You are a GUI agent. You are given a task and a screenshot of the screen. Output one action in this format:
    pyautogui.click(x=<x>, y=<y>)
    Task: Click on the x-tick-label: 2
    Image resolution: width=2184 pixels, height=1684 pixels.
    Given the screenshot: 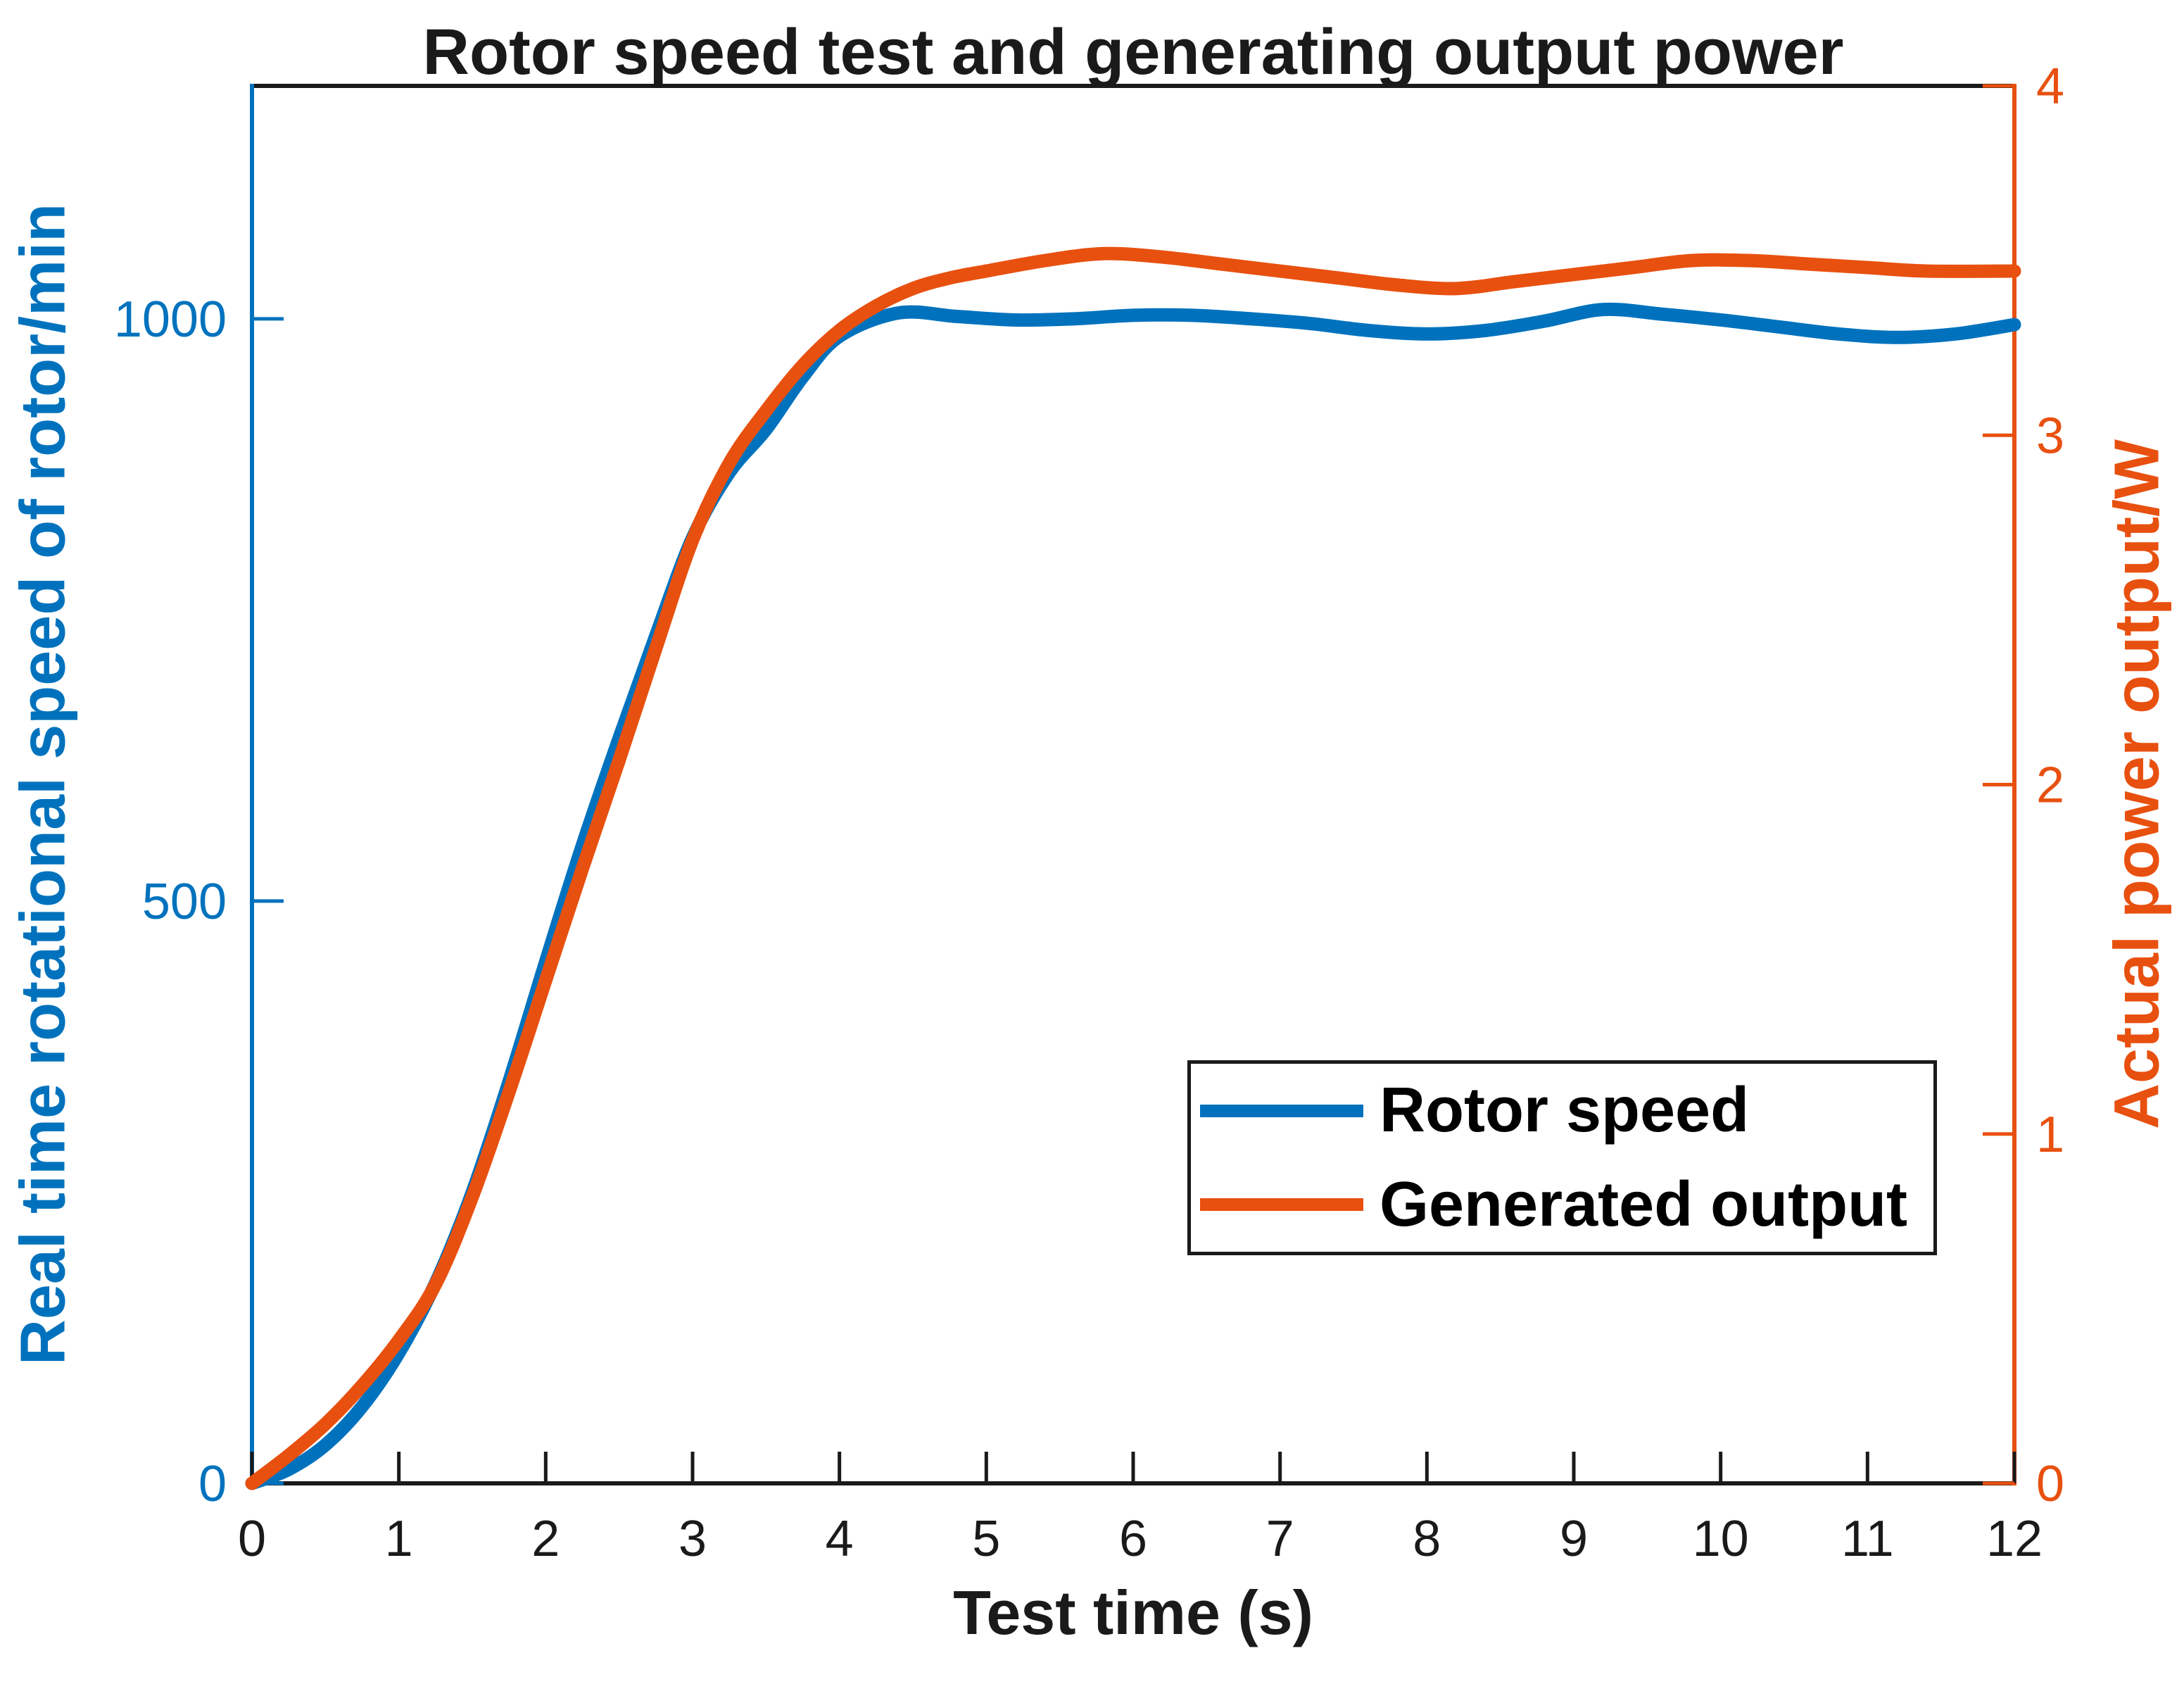 What is the action you would take?
    pyautogui.click(x=545, y=1539)
    